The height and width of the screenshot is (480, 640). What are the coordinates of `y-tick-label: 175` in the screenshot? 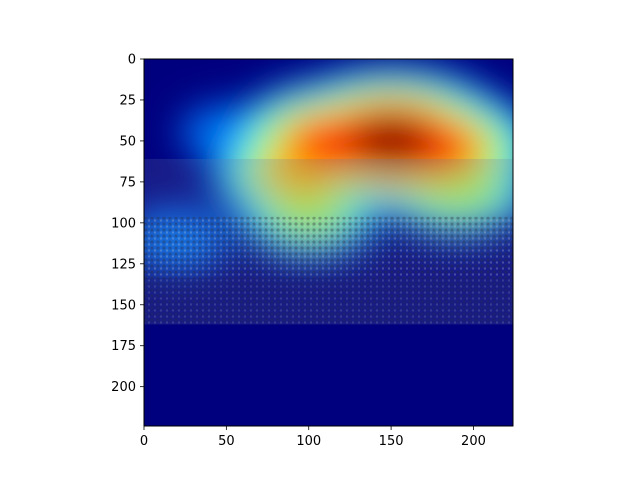 It's located at (123, 346).